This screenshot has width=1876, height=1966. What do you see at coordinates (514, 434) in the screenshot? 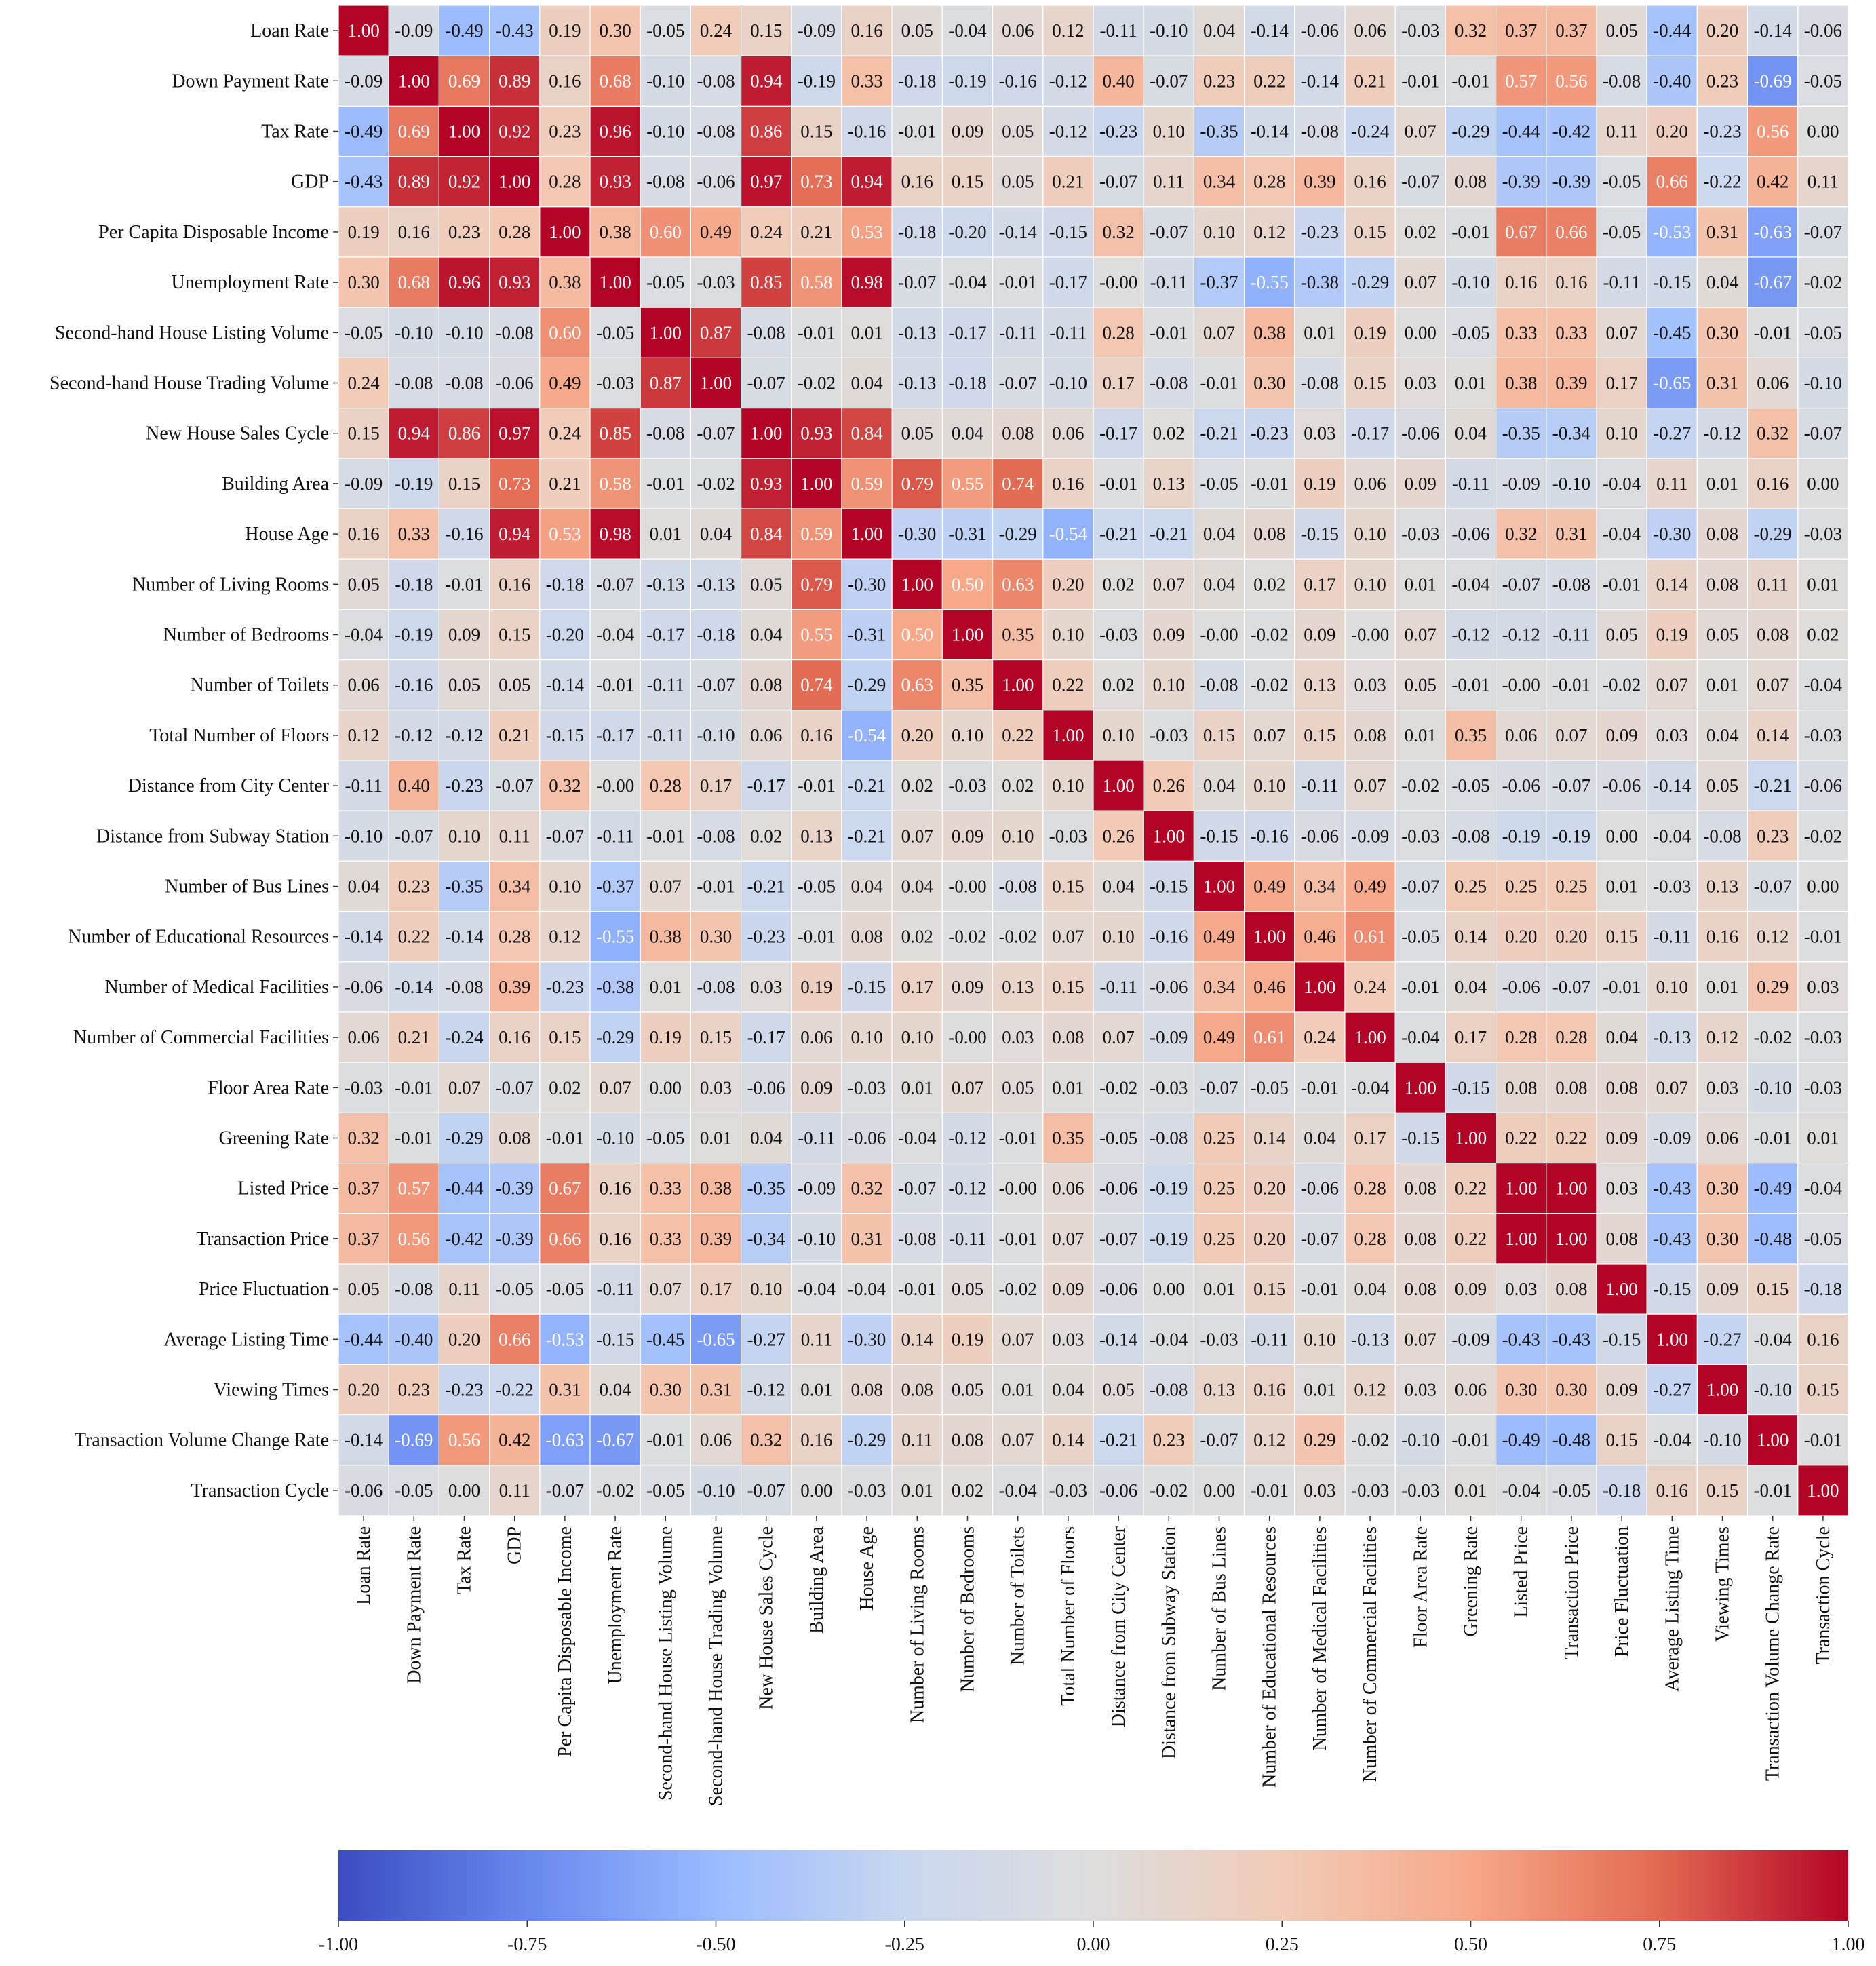
I see `cell-value-label: 0.97` at bounding box center [514, 434].